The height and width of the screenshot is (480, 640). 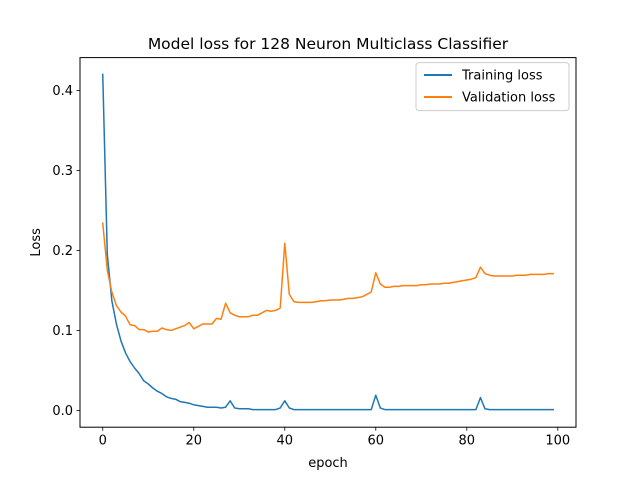 I want to click on legend-box, so click(x=492, y=87).